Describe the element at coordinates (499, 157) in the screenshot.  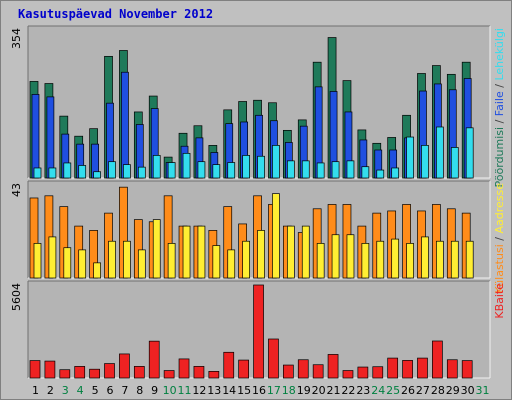
I see `legend-top-part: Pöördumisi` at that location.